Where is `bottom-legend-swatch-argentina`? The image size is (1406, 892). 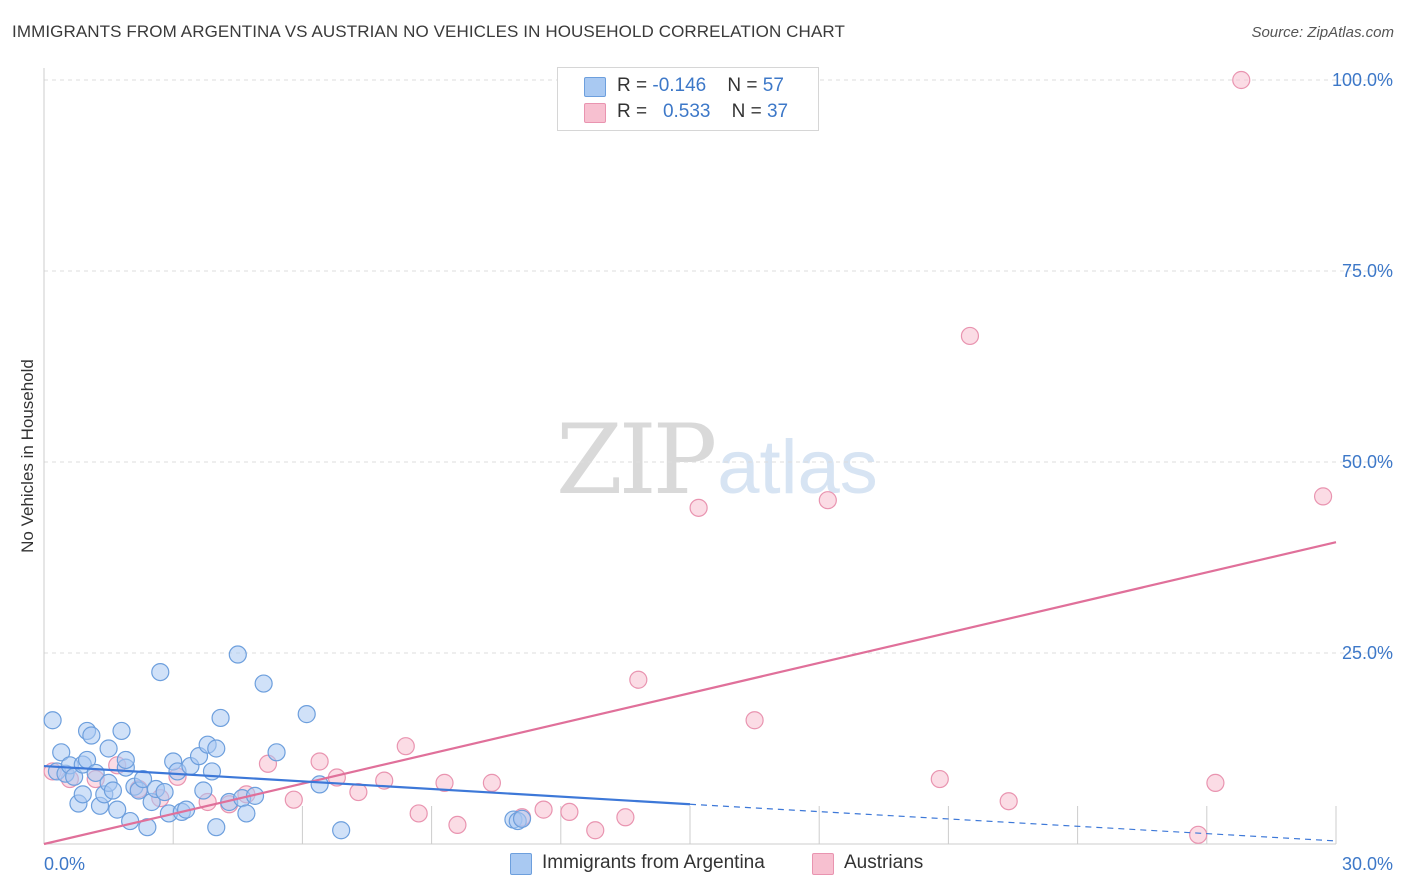
bottom-legend-swatch-argentina is located at coordinates (521, 864).